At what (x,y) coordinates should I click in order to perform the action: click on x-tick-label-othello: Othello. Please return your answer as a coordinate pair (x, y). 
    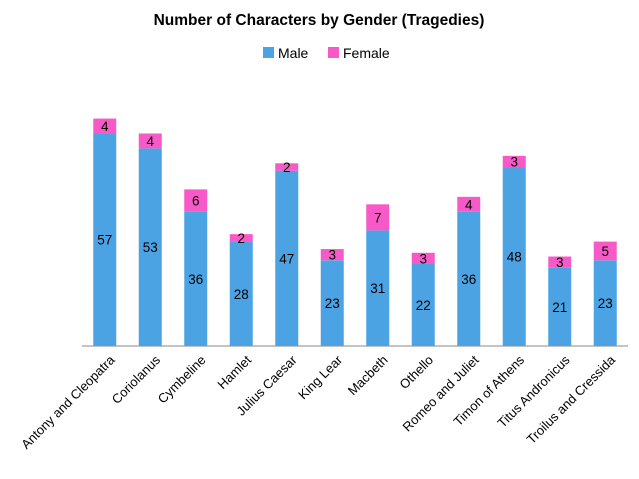
    Looking at the image, I should click on (416, 372).